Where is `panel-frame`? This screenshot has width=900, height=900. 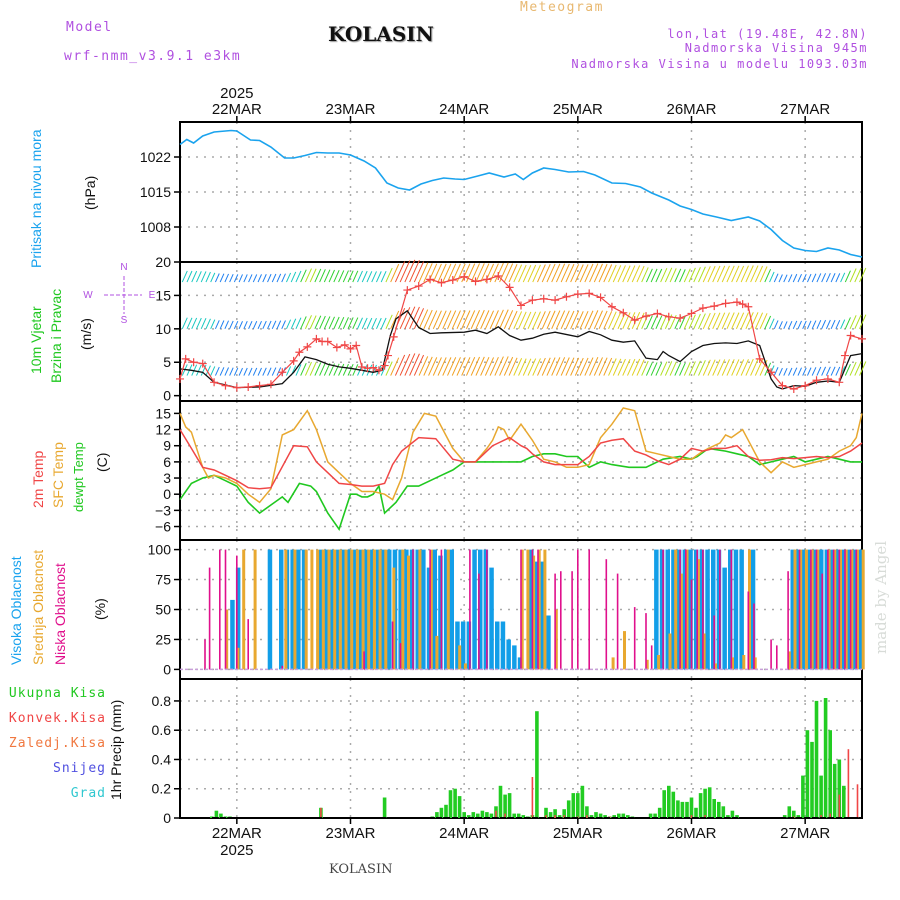 panel-frame is located at coordinates (521, 331).